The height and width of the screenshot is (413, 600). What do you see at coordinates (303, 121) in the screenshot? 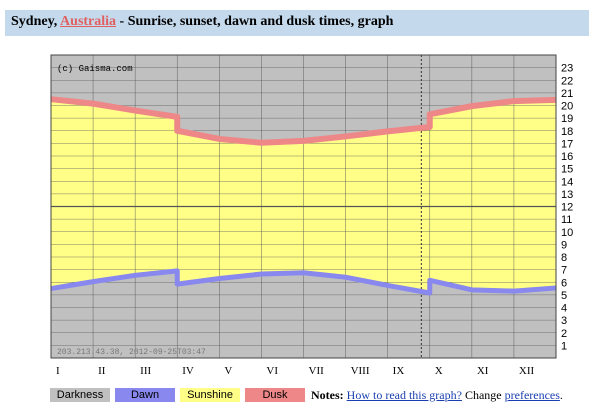
I see `dusk-series-line` at bounding box center [303, 121].